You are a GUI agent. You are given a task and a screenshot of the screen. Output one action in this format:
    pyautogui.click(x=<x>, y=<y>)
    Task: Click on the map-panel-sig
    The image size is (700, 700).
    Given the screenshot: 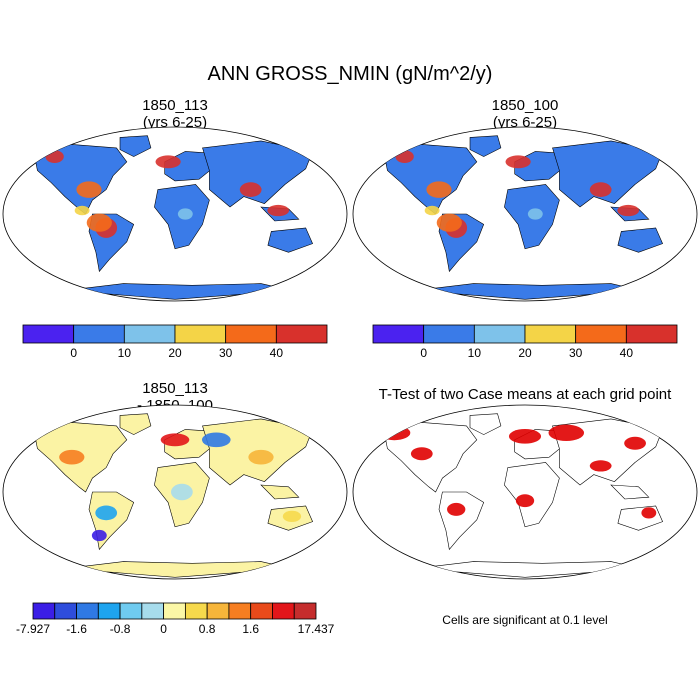 What is the action you would take?
    pyautogui.click(x=525, y=492)
    